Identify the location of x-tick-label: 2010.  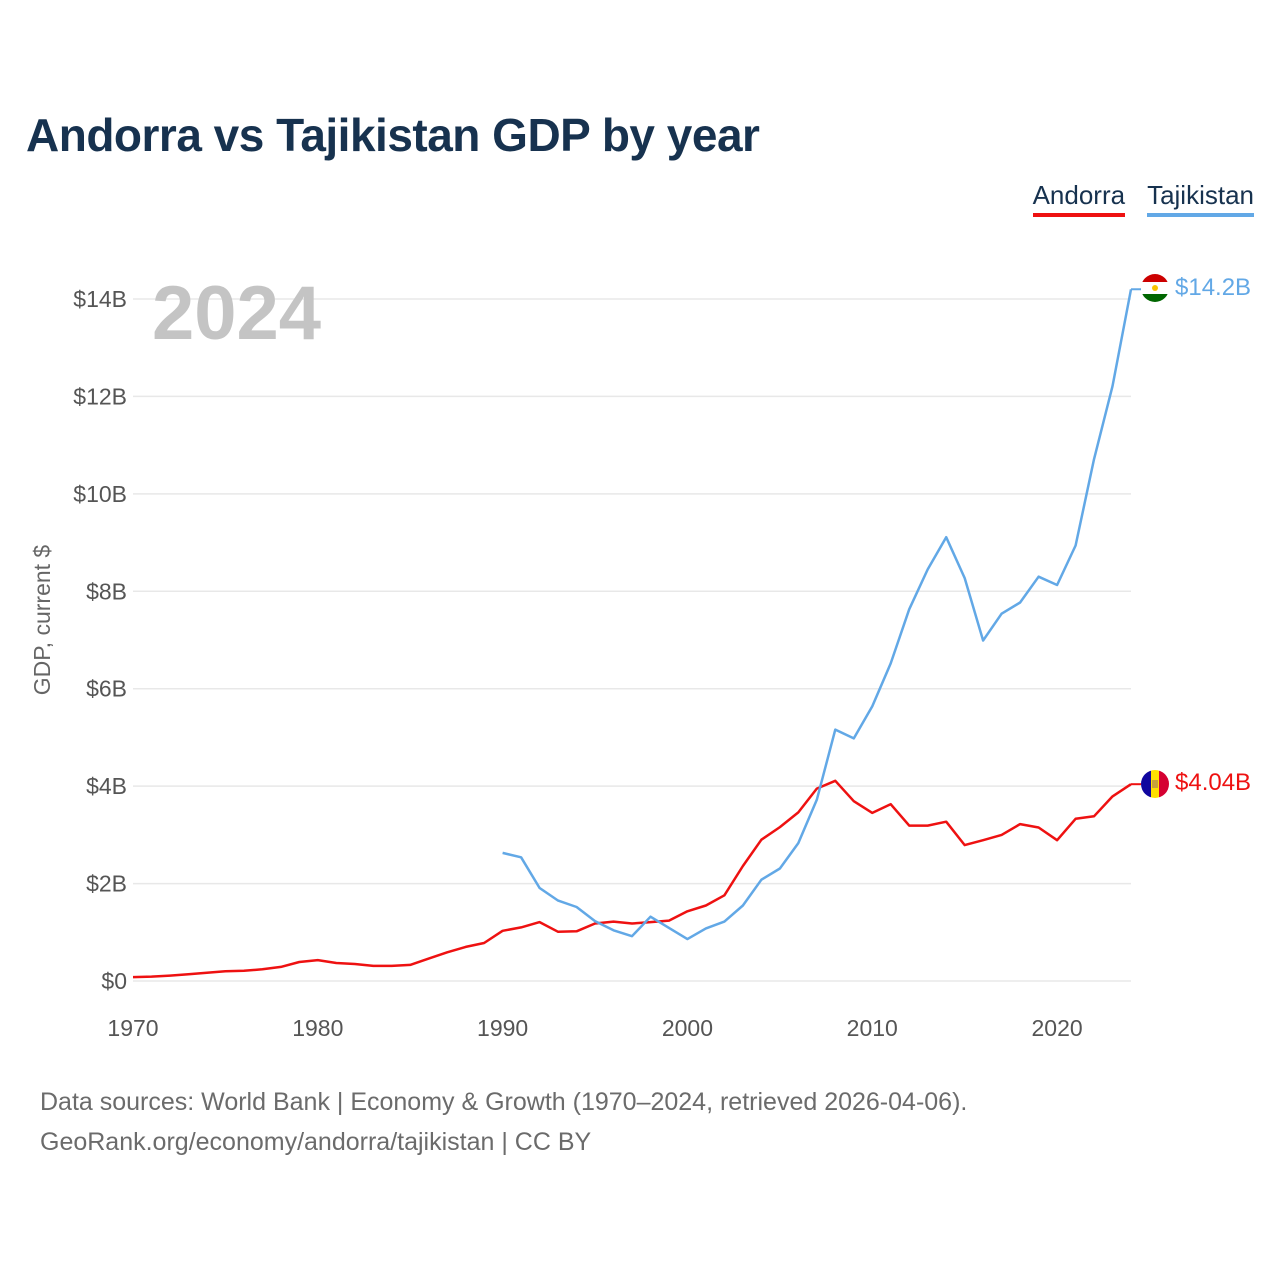
(872, 1028).